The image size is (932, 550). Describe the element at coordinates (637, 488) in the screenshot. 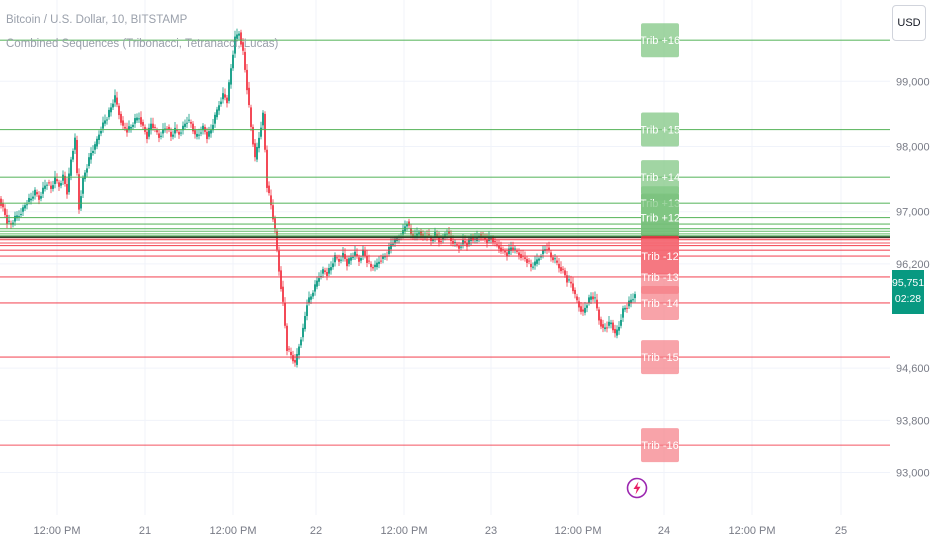

I see `lightning-icon` at that location.